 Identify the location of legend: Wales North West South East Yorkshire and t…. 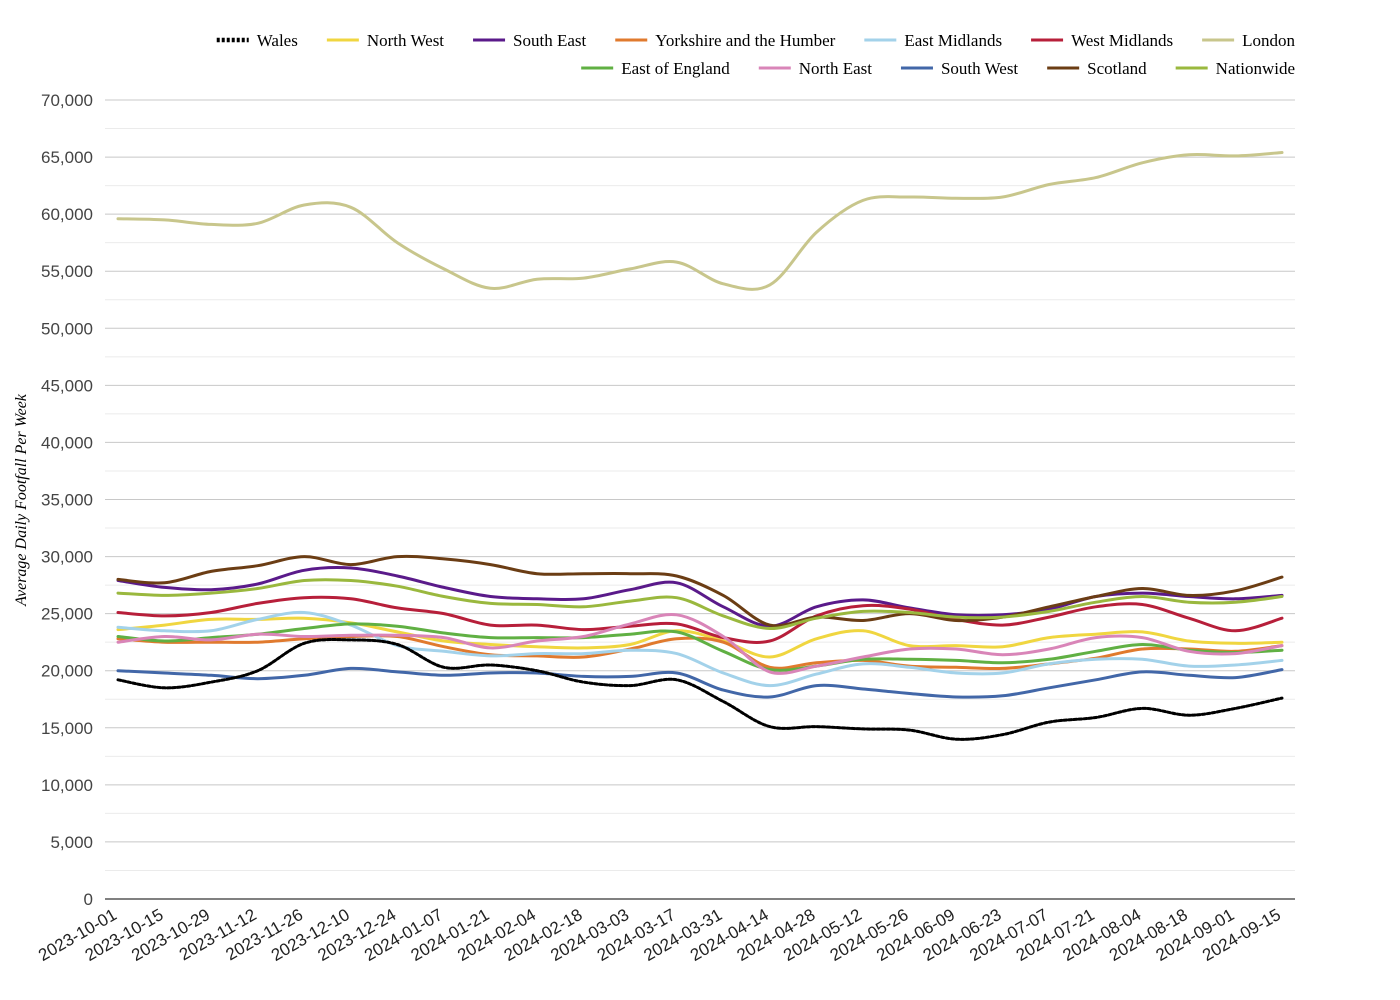
(755, 54).